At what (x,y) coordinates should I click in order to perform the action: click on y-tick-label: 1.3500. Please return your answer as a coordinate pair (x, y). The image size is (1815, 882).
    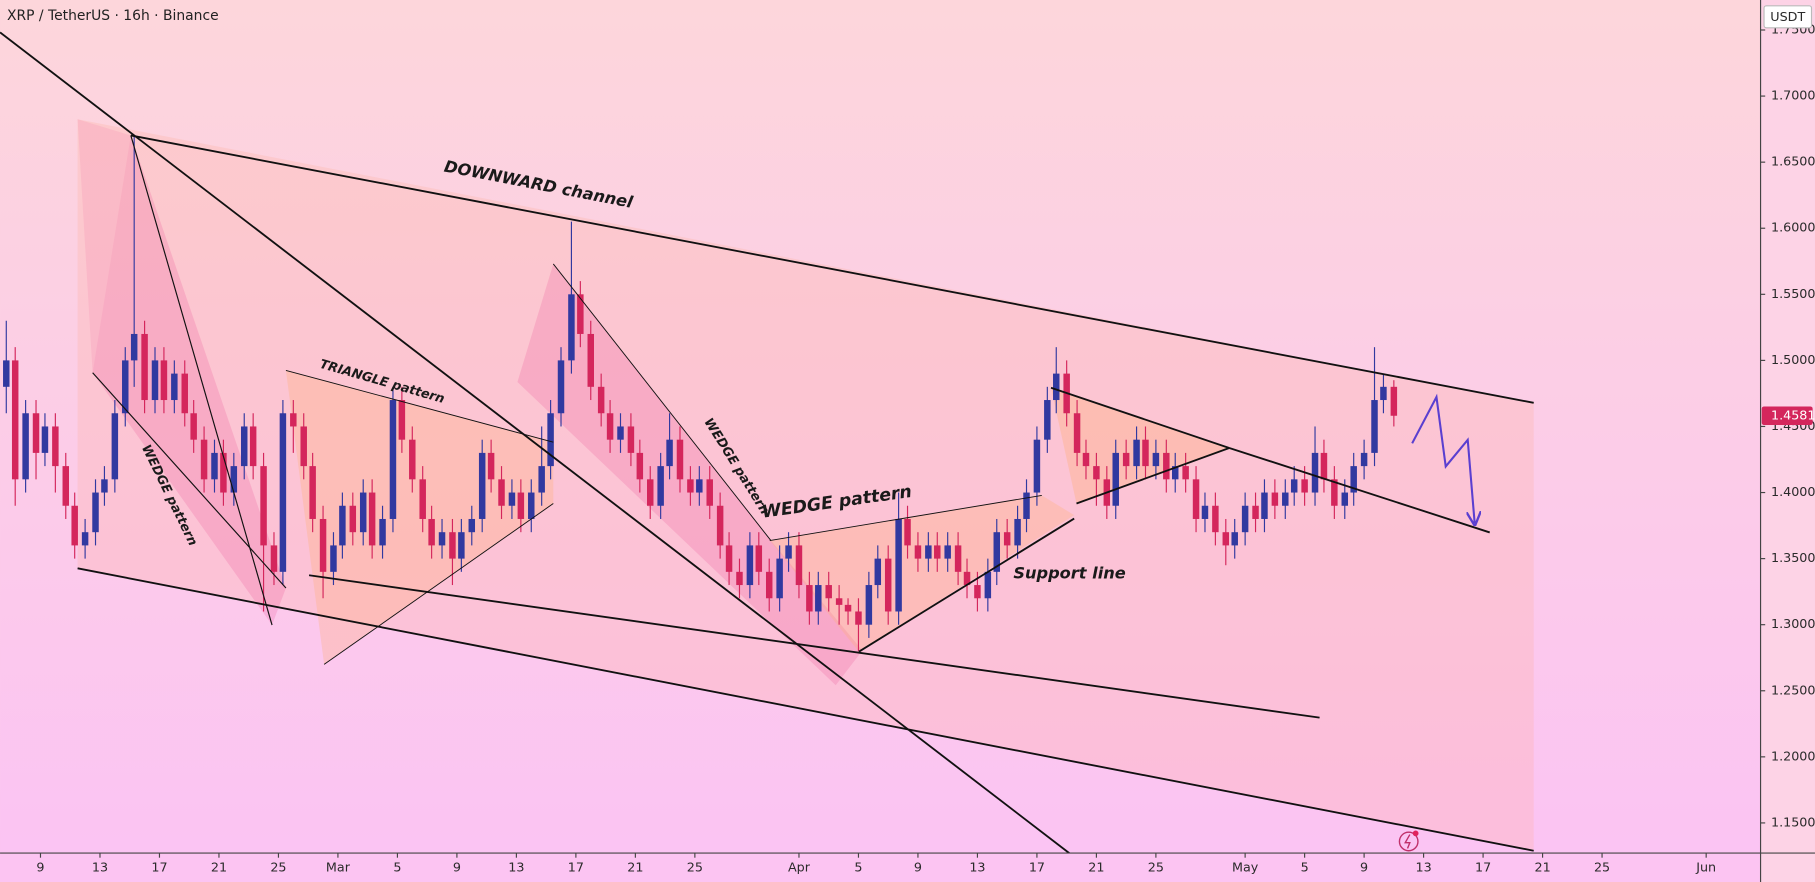
    Looking at the image, I should click on (1793, 558).